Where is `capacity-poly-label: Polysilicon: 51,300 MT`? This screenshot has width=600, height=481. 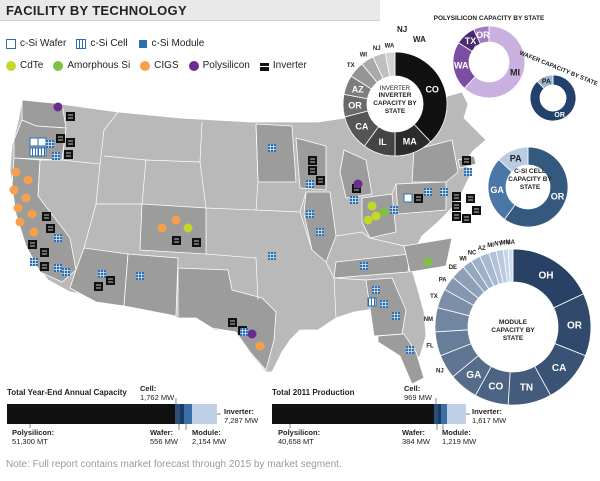 capacity-poly-label: Polysilicon: 51,300 MT is located at coordinates (33, 437).